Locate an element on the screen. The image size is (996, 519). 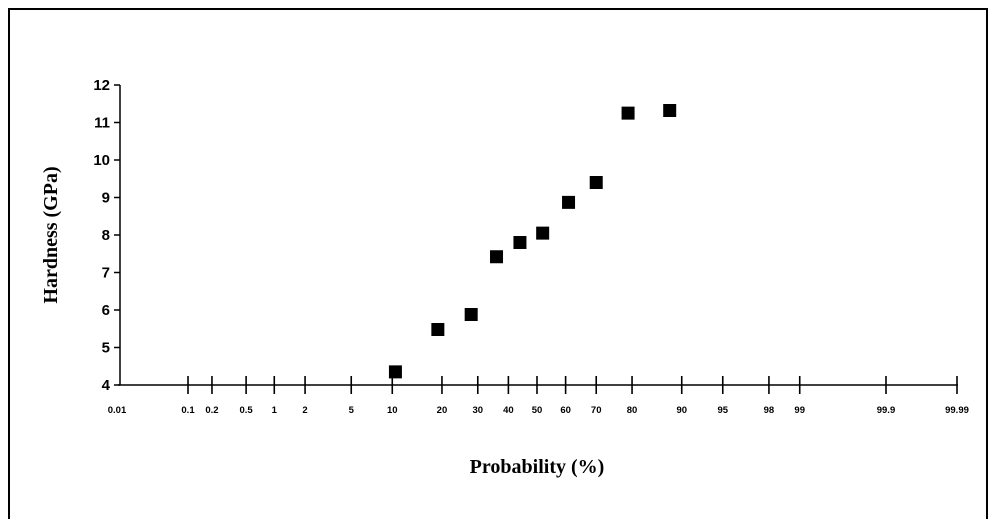
y-tick-label: 9 is located at coordinates (106, 198).